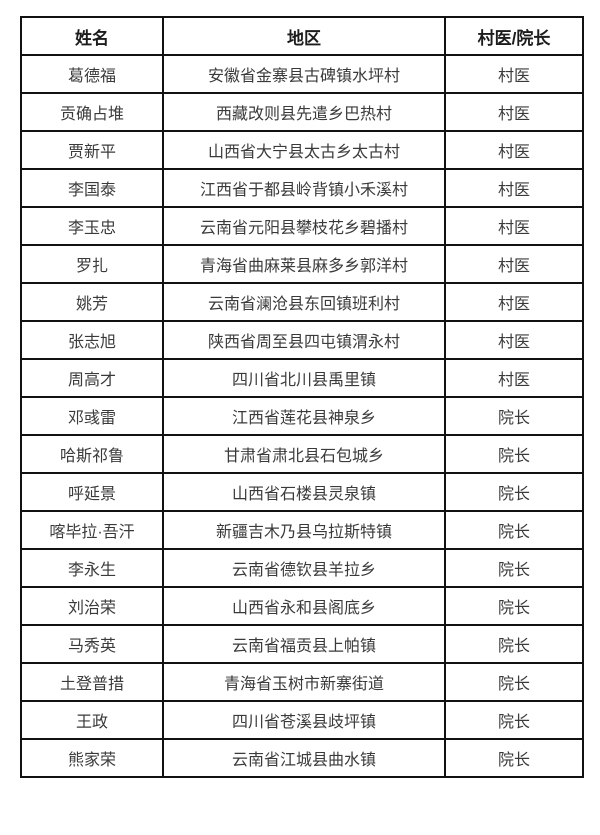 The height and width of the screenshot is (835, 600). What do you see at coordinates (92, 150) in the screenshot?
I see `name-cell: 贾新平` at bounding box center [92, 150].